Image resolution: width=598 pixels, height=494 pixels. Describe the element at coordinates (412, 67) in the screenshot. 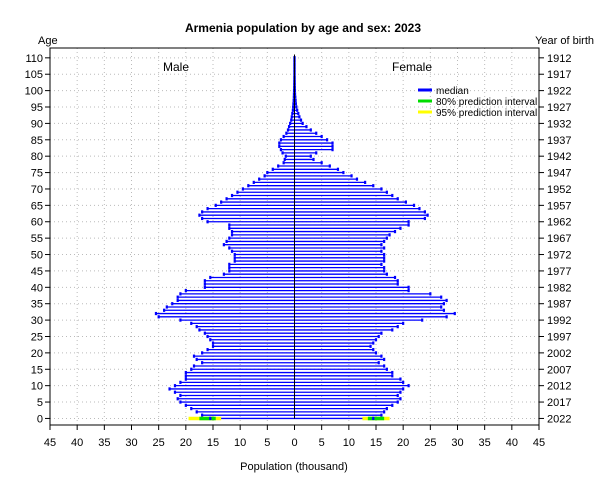

I see `female-label: Female` at that location.